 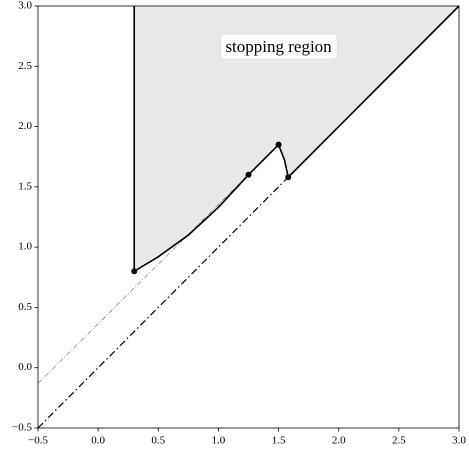 What do you see at coordinates (459, 441) in the screenshot?
I see `x-tick-label: 3.0` at bounding box center [459, 441].